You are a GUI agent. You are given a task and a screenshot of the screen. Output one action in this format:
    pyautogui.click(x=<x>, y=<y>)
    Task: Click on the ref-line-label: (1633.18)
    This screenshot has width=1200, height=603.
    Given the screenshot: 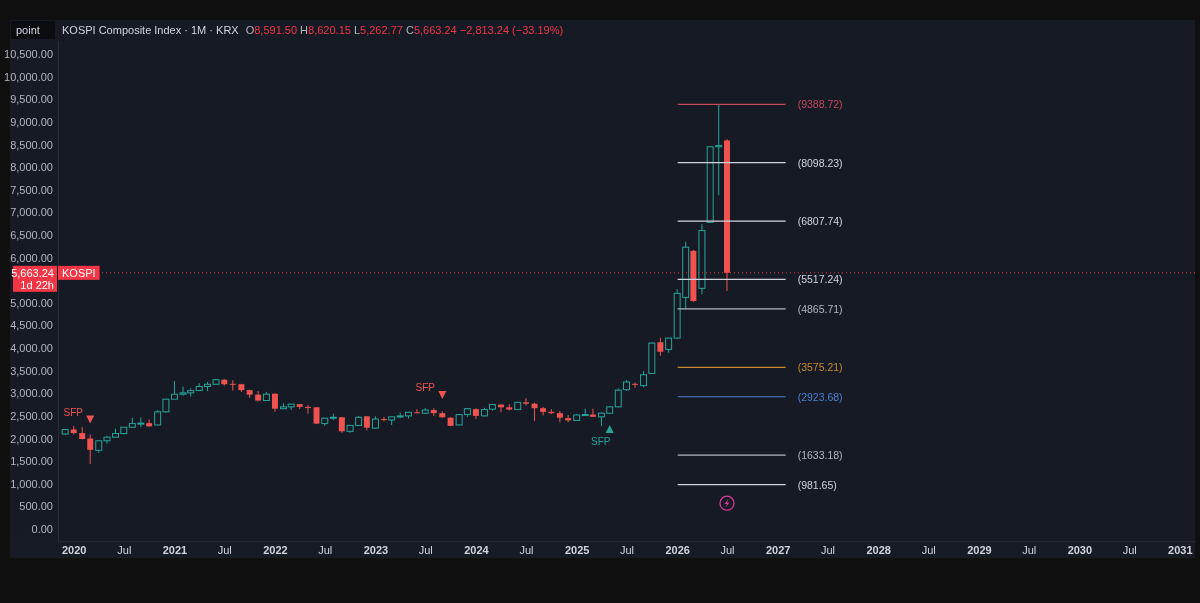 What is the action you would take?
    pyautogui.click(x=820, y=455)
    